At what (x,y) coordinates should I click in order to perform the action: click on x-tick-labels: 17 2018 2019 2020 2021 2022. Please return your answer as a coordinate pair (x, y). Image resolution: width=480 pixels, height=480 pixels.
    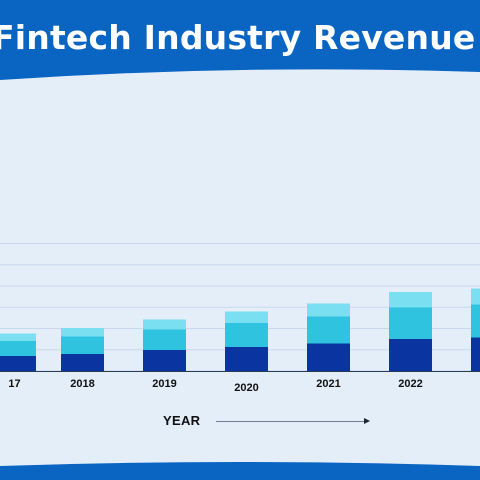
    Looking at the image, I should click on (215, 386).